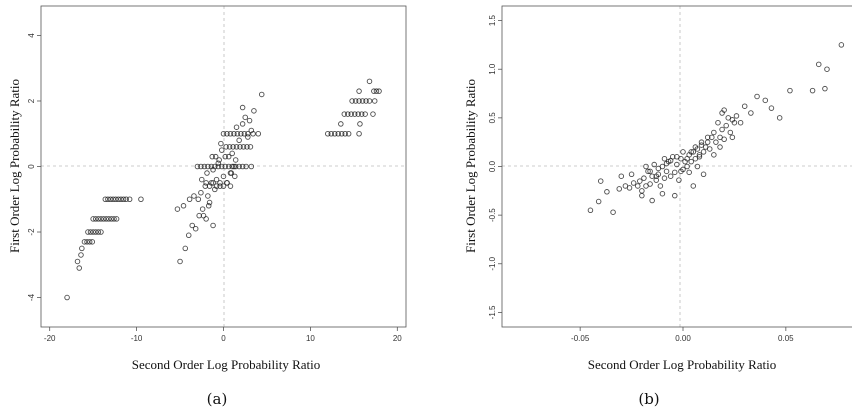 The height and width of the screenshot is (418, 852). I want to click on panel-a-x-tick-label: 10, so click(310, 338).